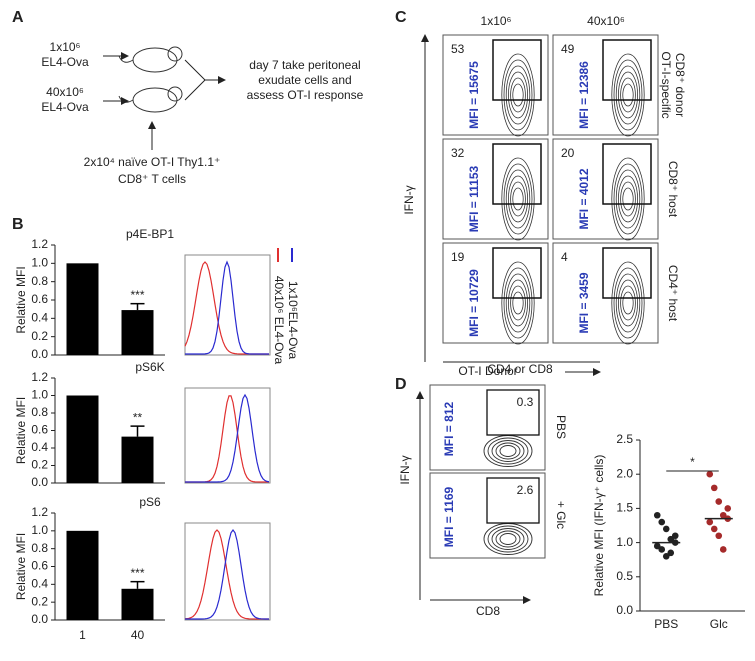 This screenshot has width=755, height=661. Describe the element at coordinates (624, 473) in the screenshot. I see `y-tick-label: 2.0` at that location.